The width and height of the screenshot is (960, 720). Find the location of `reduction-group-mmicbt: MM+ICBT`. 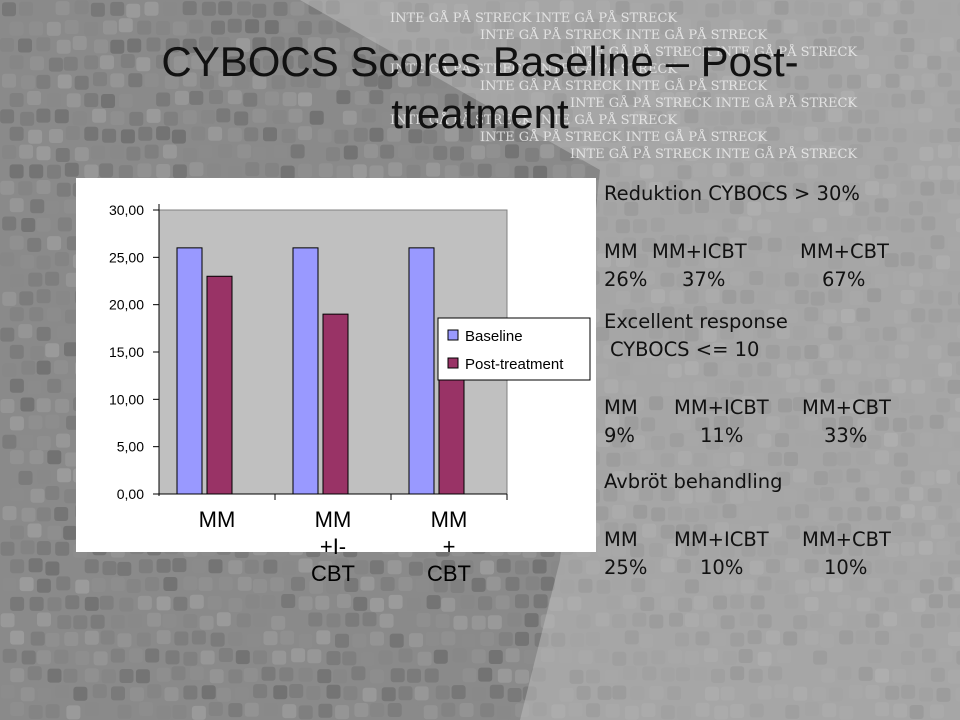

reduction-group-mmicbt: MM+ICBT is located at coordinates (699, 251).